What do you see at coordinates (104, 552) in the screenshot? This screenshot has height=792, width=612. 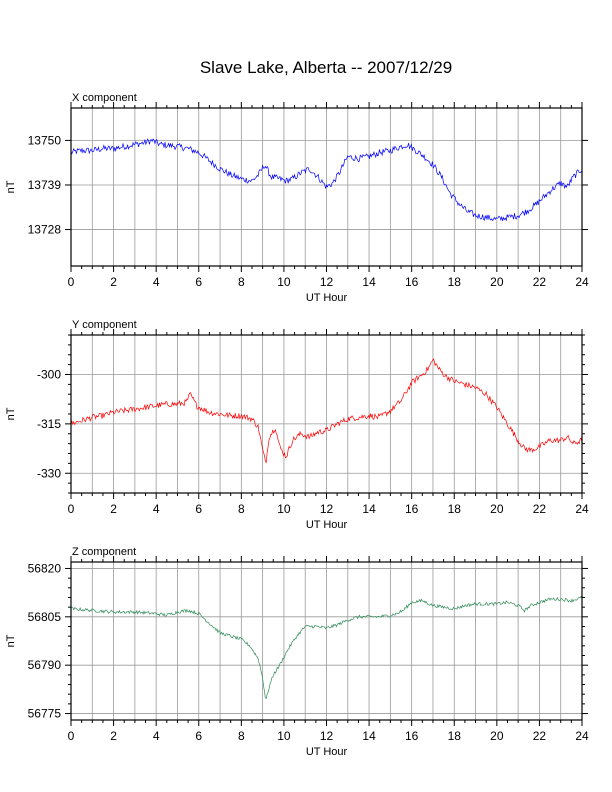 I see `z-component-label: Z component` at bounding box center [104, 552].